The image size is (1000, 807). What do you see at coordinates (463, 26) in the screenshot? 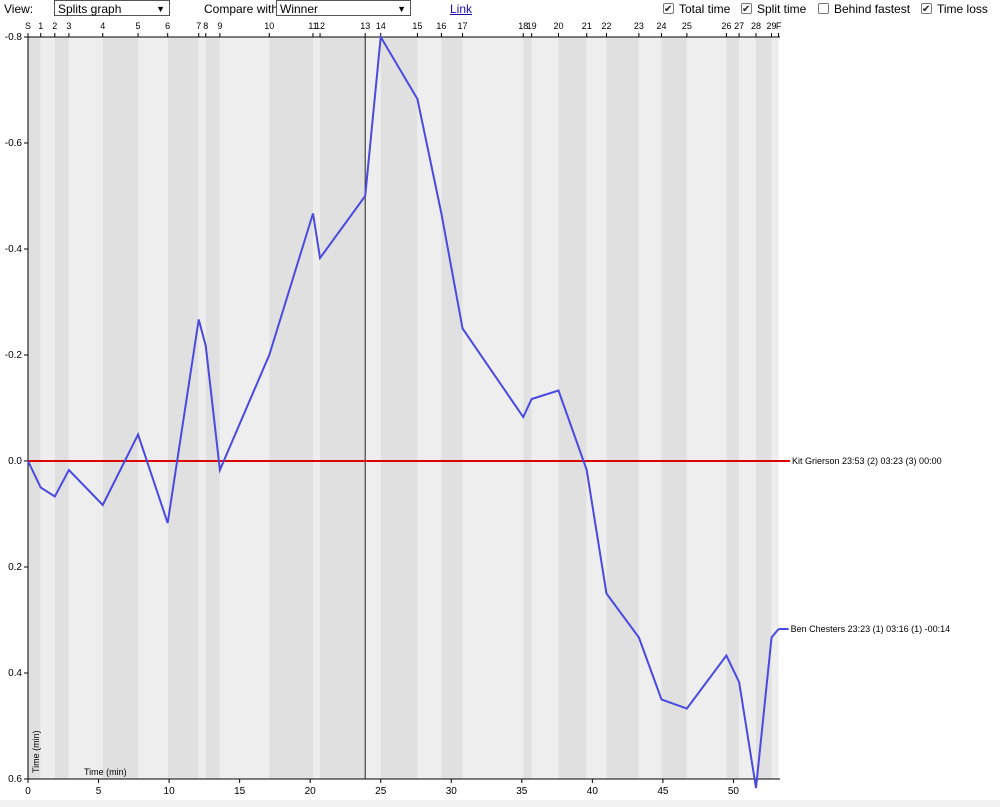
I see `control-label: 17` at bounding box center [463, 26].